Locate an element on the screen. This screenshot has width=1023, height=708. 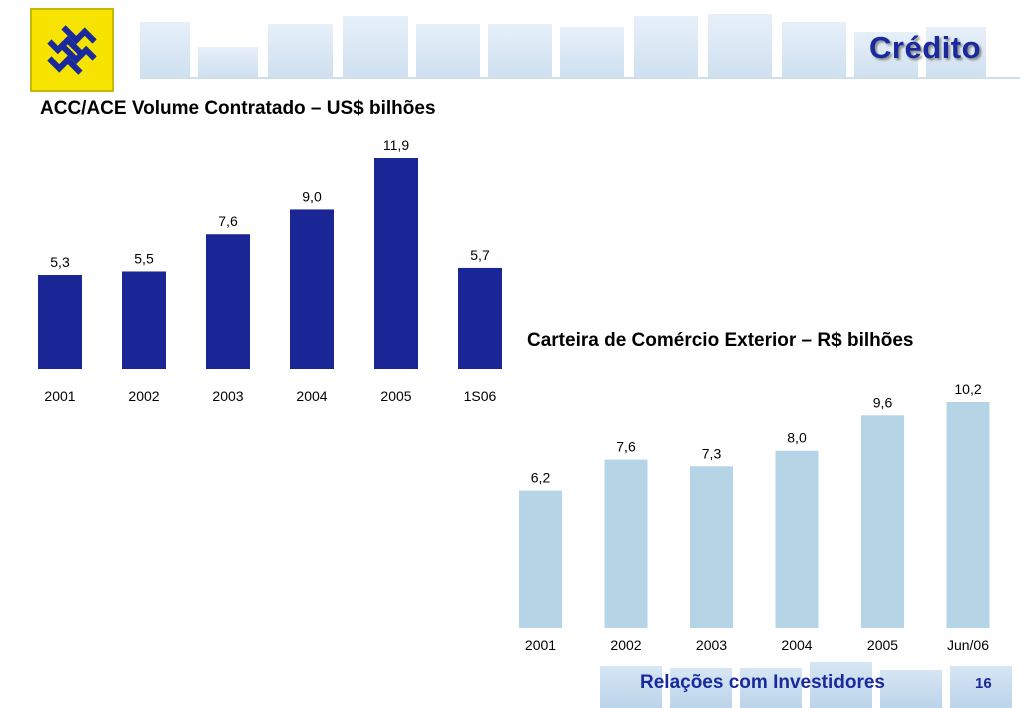
chart2-bar-Jun/06 is located at coordinates (968, 515).